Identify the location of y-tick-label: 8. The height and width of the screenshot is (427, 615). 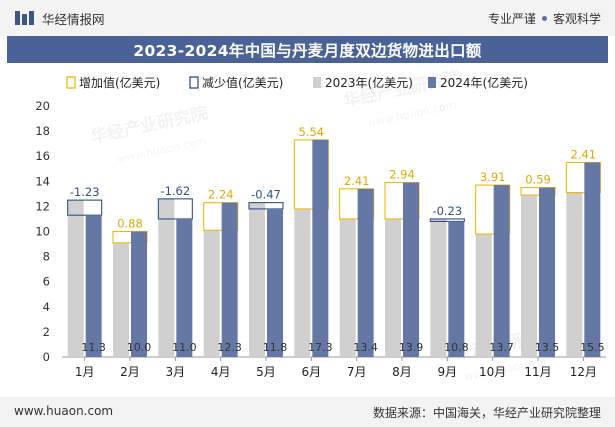
(46, 257).